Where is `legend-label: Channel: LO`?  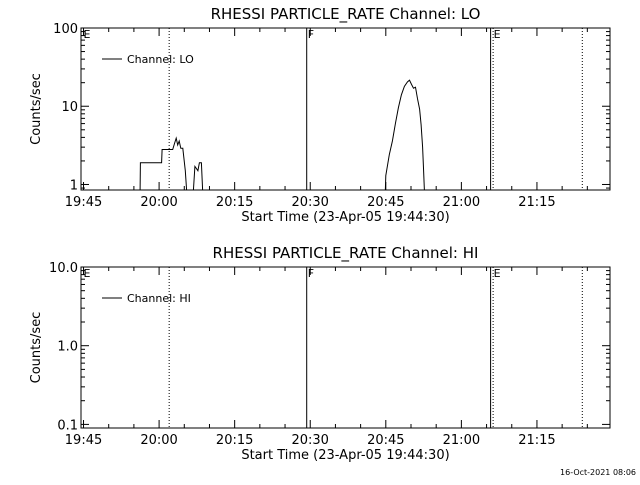 legend-label: Channel: LO is located at coordinates (160, 59).